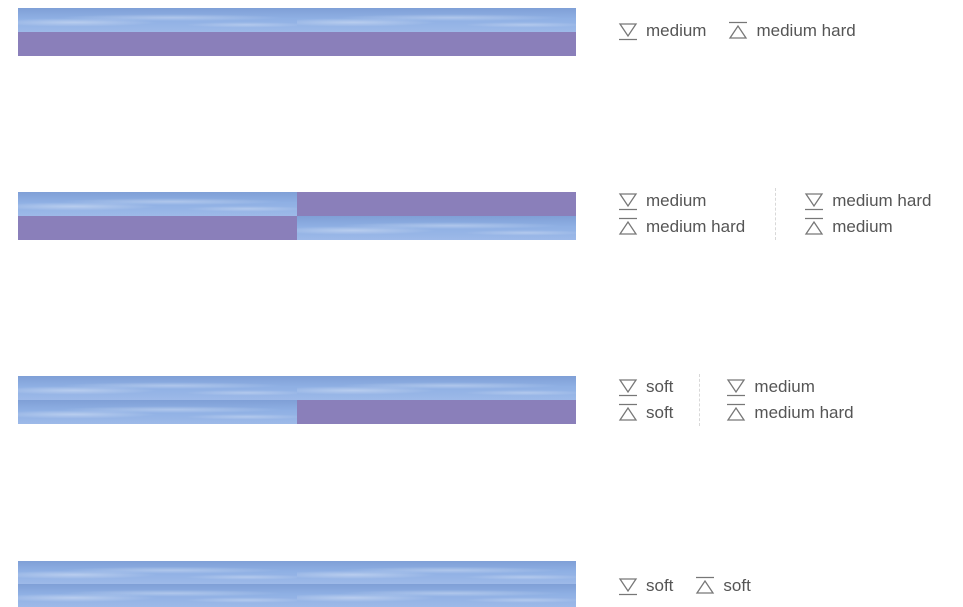 The height and width of the screenshot is (607, 963). I want to click on legend-bottom: soft, so click(645, 586).